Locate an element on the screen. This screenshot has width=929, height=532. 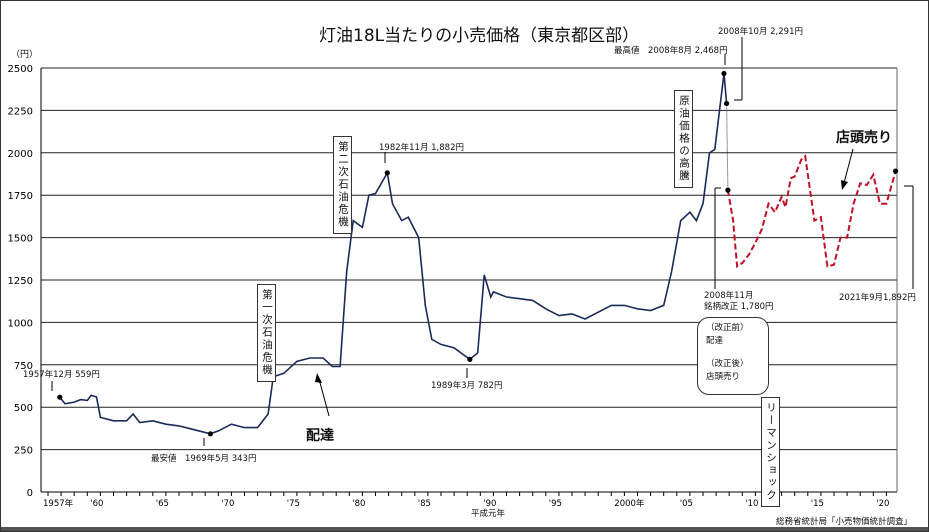
arrow-head-store is located at coordinates (844, 185).